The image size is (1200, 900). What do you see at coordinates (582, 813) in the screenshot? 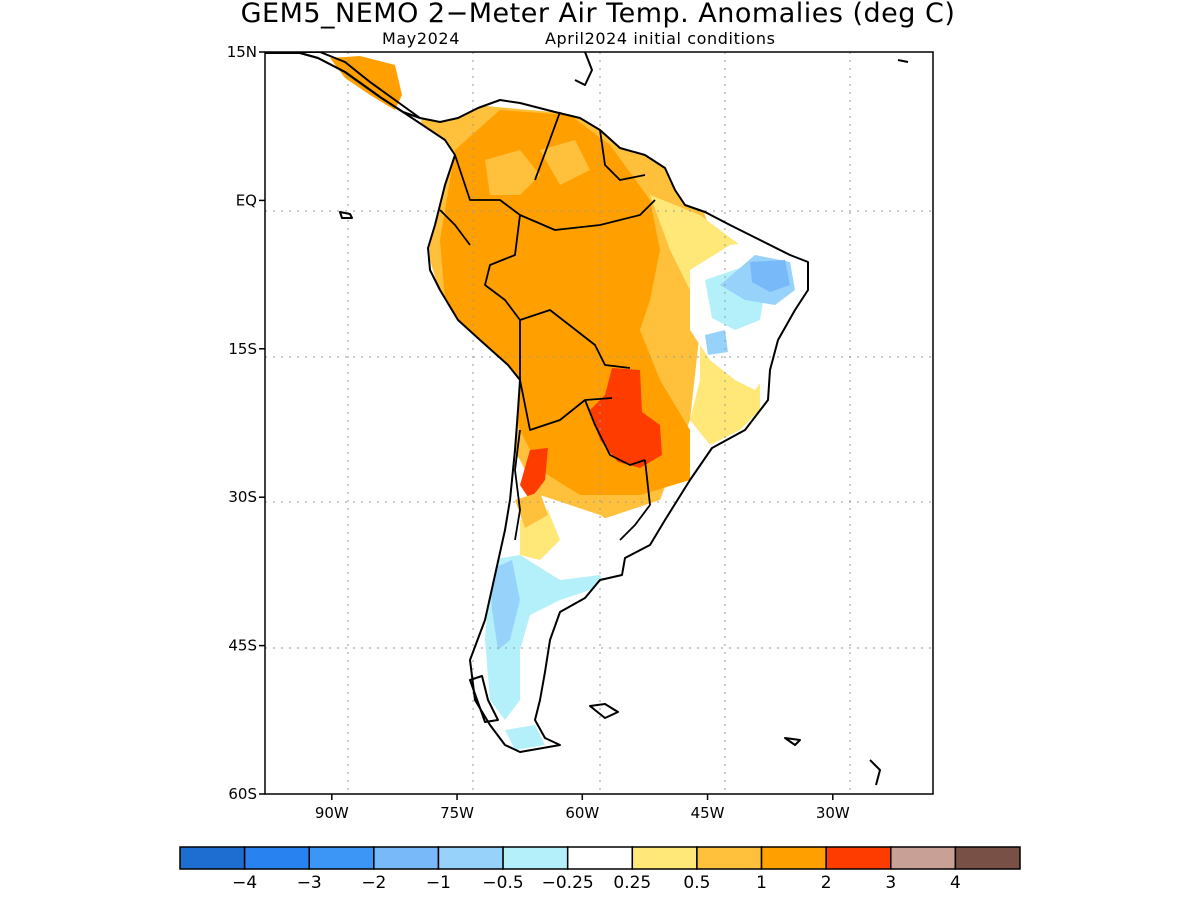
I see `lon-tick-label: 60W` at bounding box center [582, 813].